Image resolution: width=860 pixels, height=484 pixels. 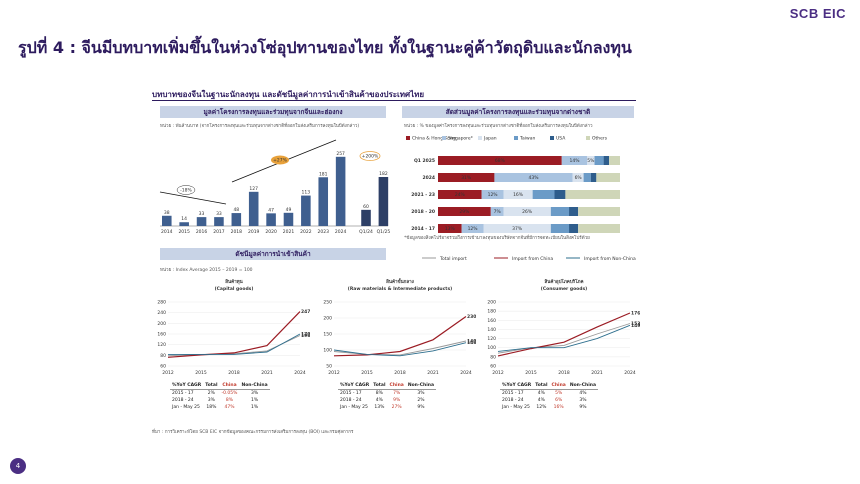 I want to click on panel-header-index: ดัชนีมูลค่าการนำเข้าสินค้า, so click(x=273, y=254).